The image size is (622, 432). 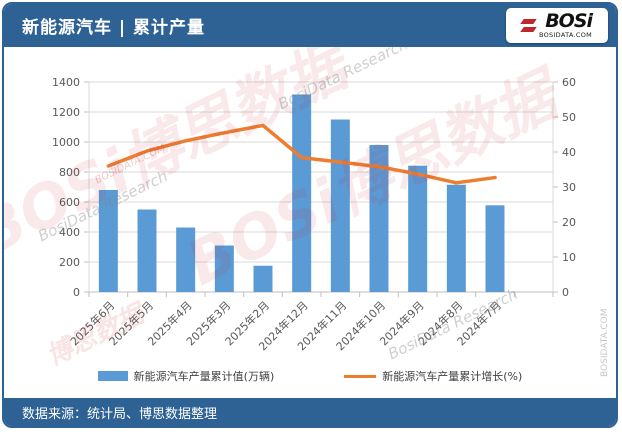 I want to click on bar-series-swatch, so click(x=112, y=376).